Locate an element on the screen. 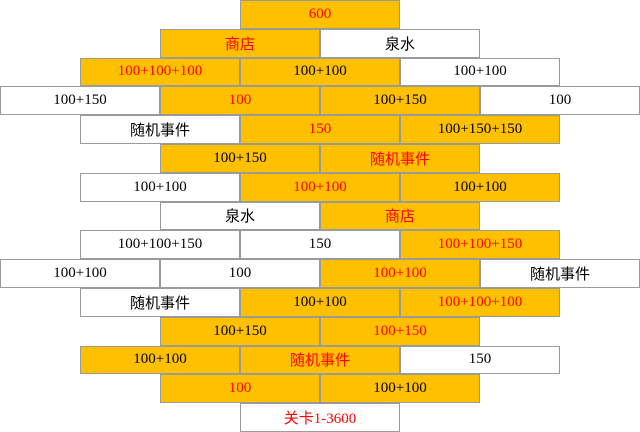  map-cell: 100+150+150 is located at coordinates (480, 129).